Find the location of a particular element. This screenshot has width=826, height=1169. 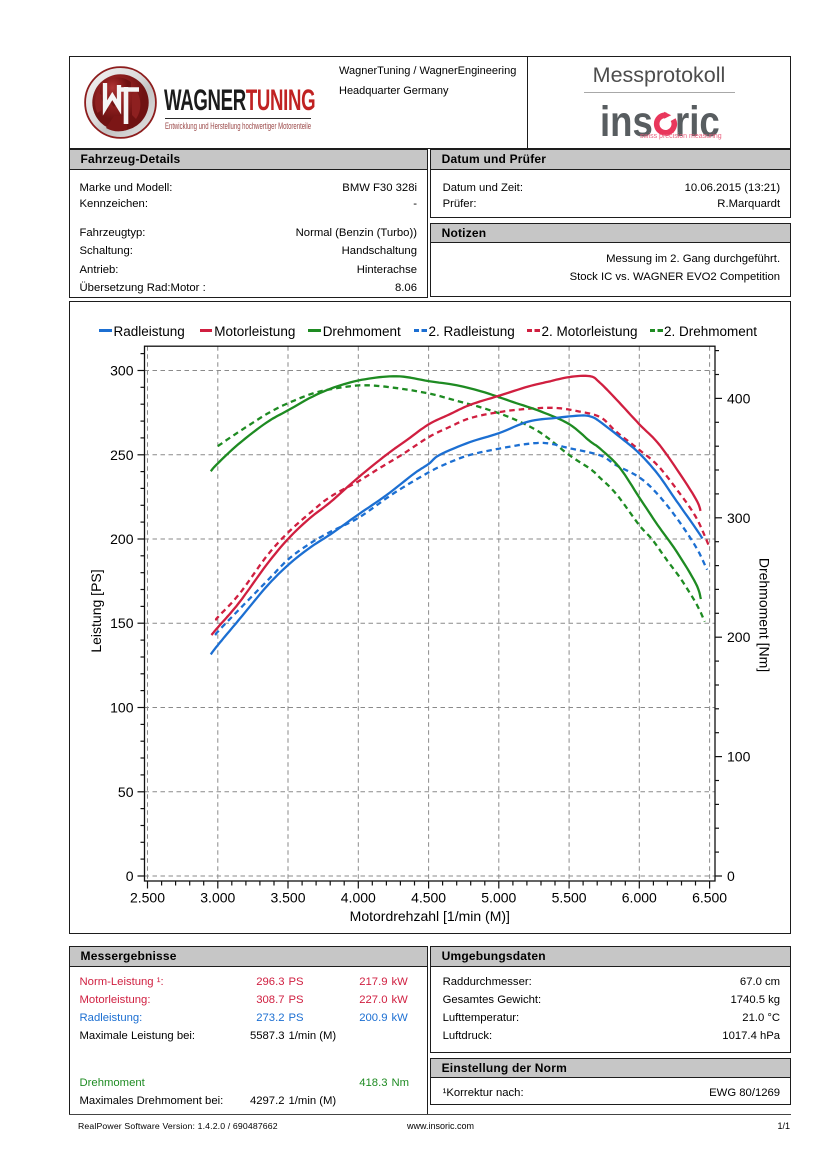

svg-text: 4.500 is located at coordinates (428, 898).